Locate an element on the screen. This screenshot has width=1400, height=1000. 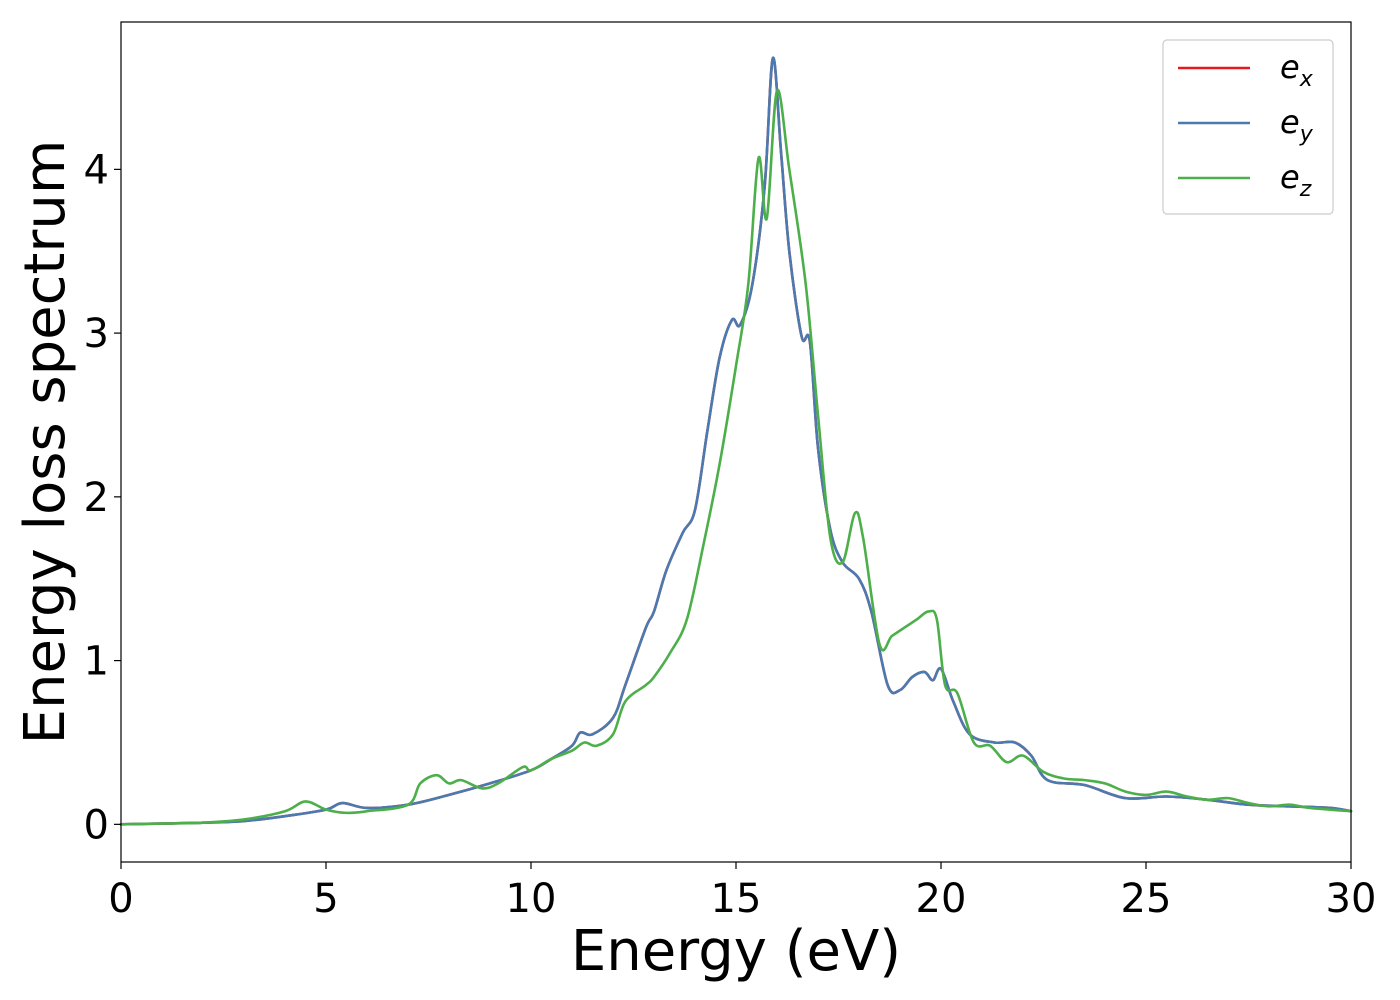
x-tick-label: 15 is located at coordinates (736, 899).